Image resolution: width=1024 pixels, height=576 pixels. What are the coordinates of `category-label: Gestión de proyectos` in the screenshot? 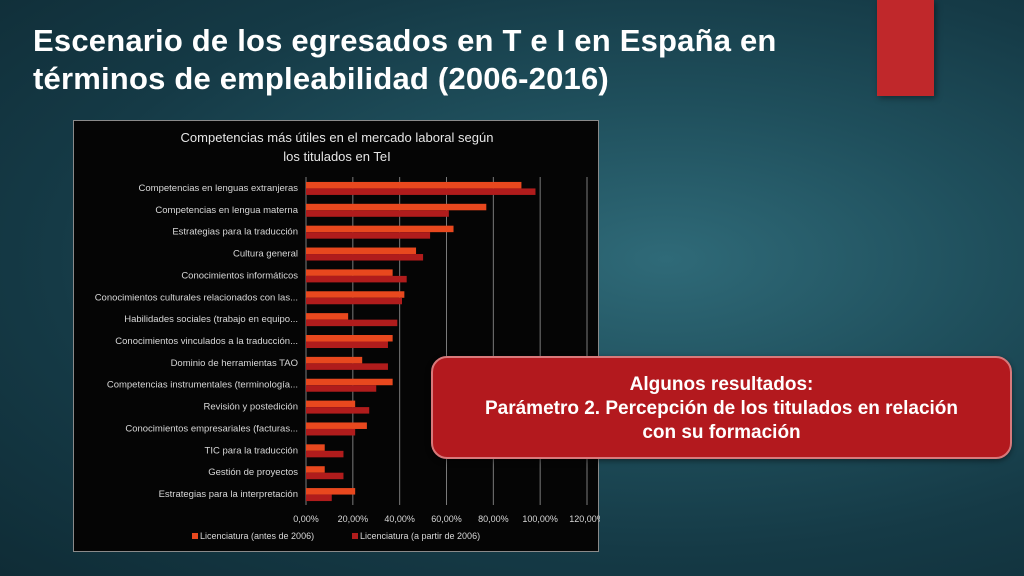 It's located at (253, 472).